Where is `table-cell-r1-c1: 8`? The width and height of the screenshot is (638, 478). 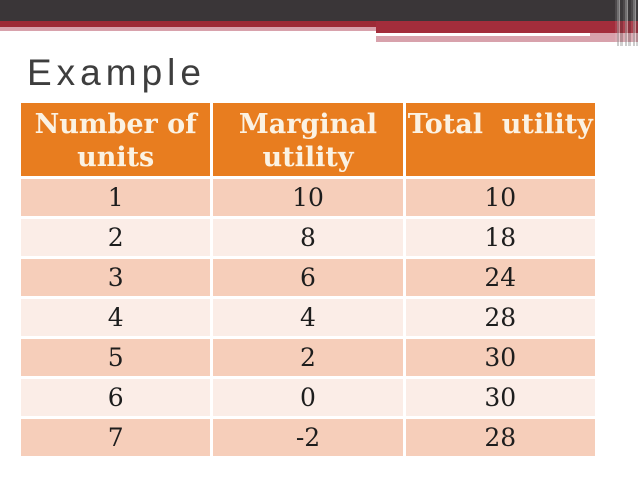
table-cell-r1-c1: 8 is located at coordinates (308, 237).